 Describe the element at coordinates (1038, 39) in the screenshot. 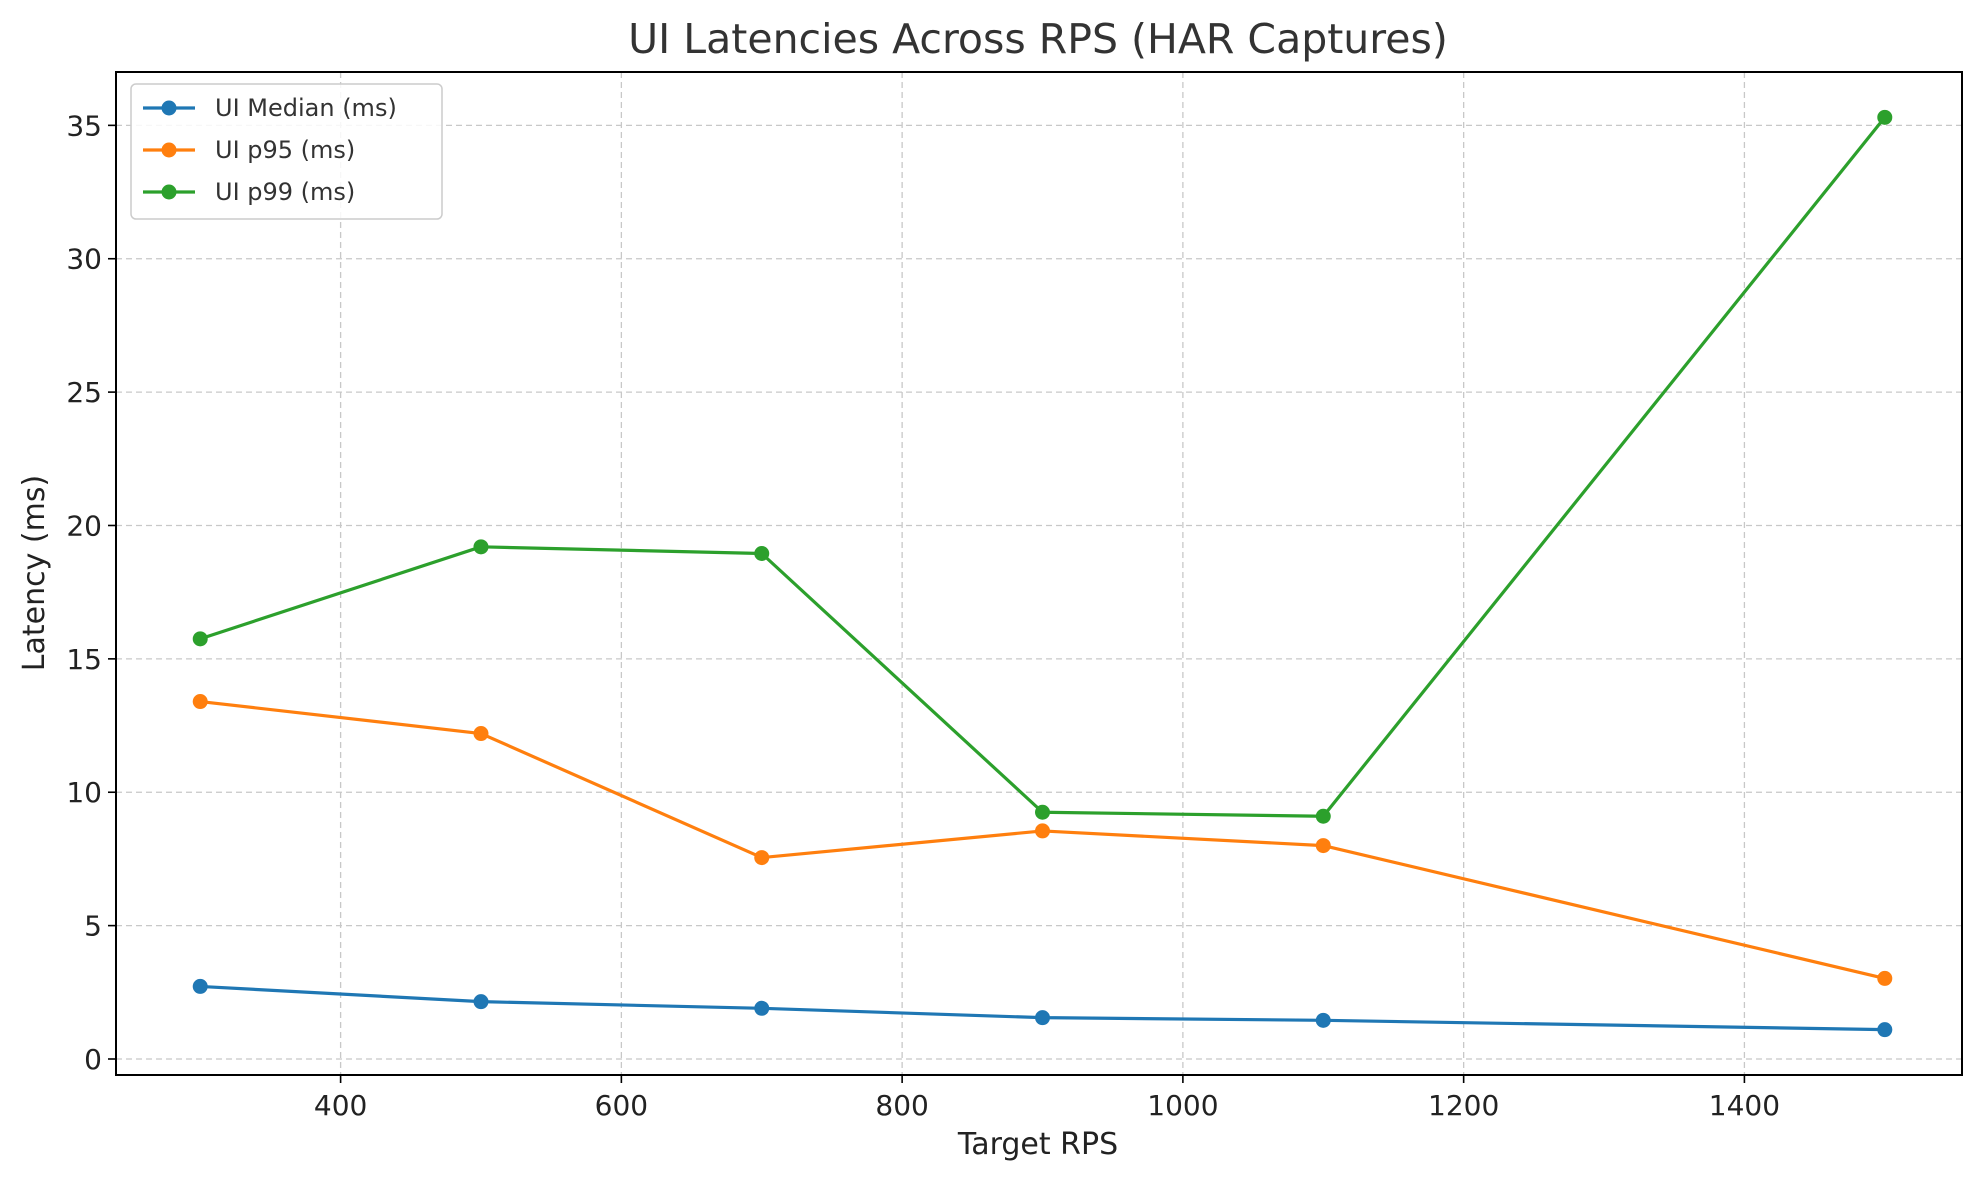

I see `chart-title: UI Latencies Across RPS (HAR Captures)` at that location.